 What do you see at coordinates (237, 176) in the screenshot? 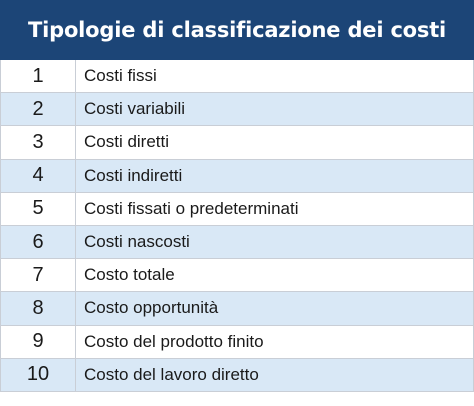
I see `table-row: 4 Costi indiretti` at bounding box center [237, 176].